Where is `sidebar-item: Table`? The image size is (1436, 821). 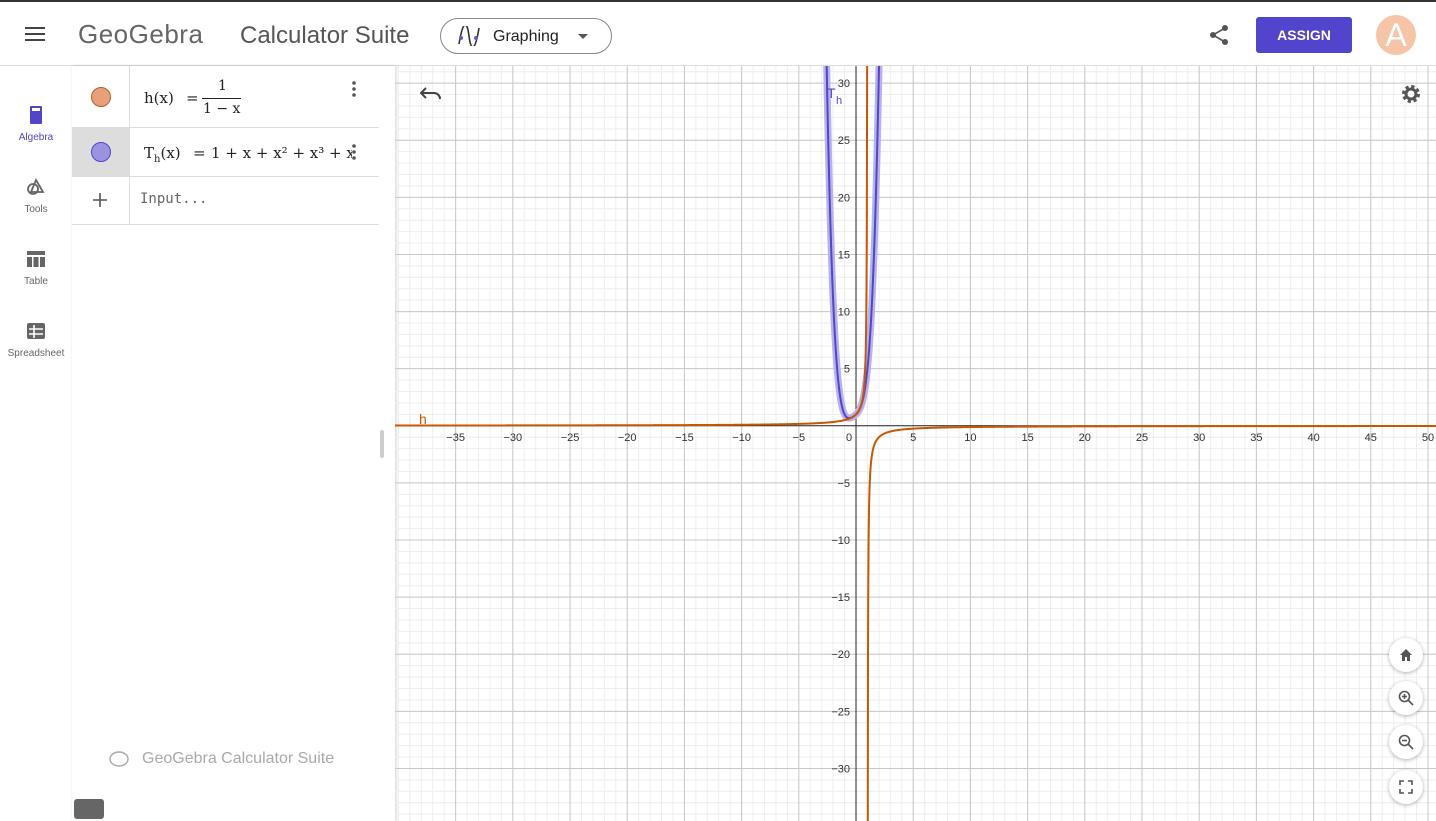 sidebar-item: Table is located at coordinates (36, 278).